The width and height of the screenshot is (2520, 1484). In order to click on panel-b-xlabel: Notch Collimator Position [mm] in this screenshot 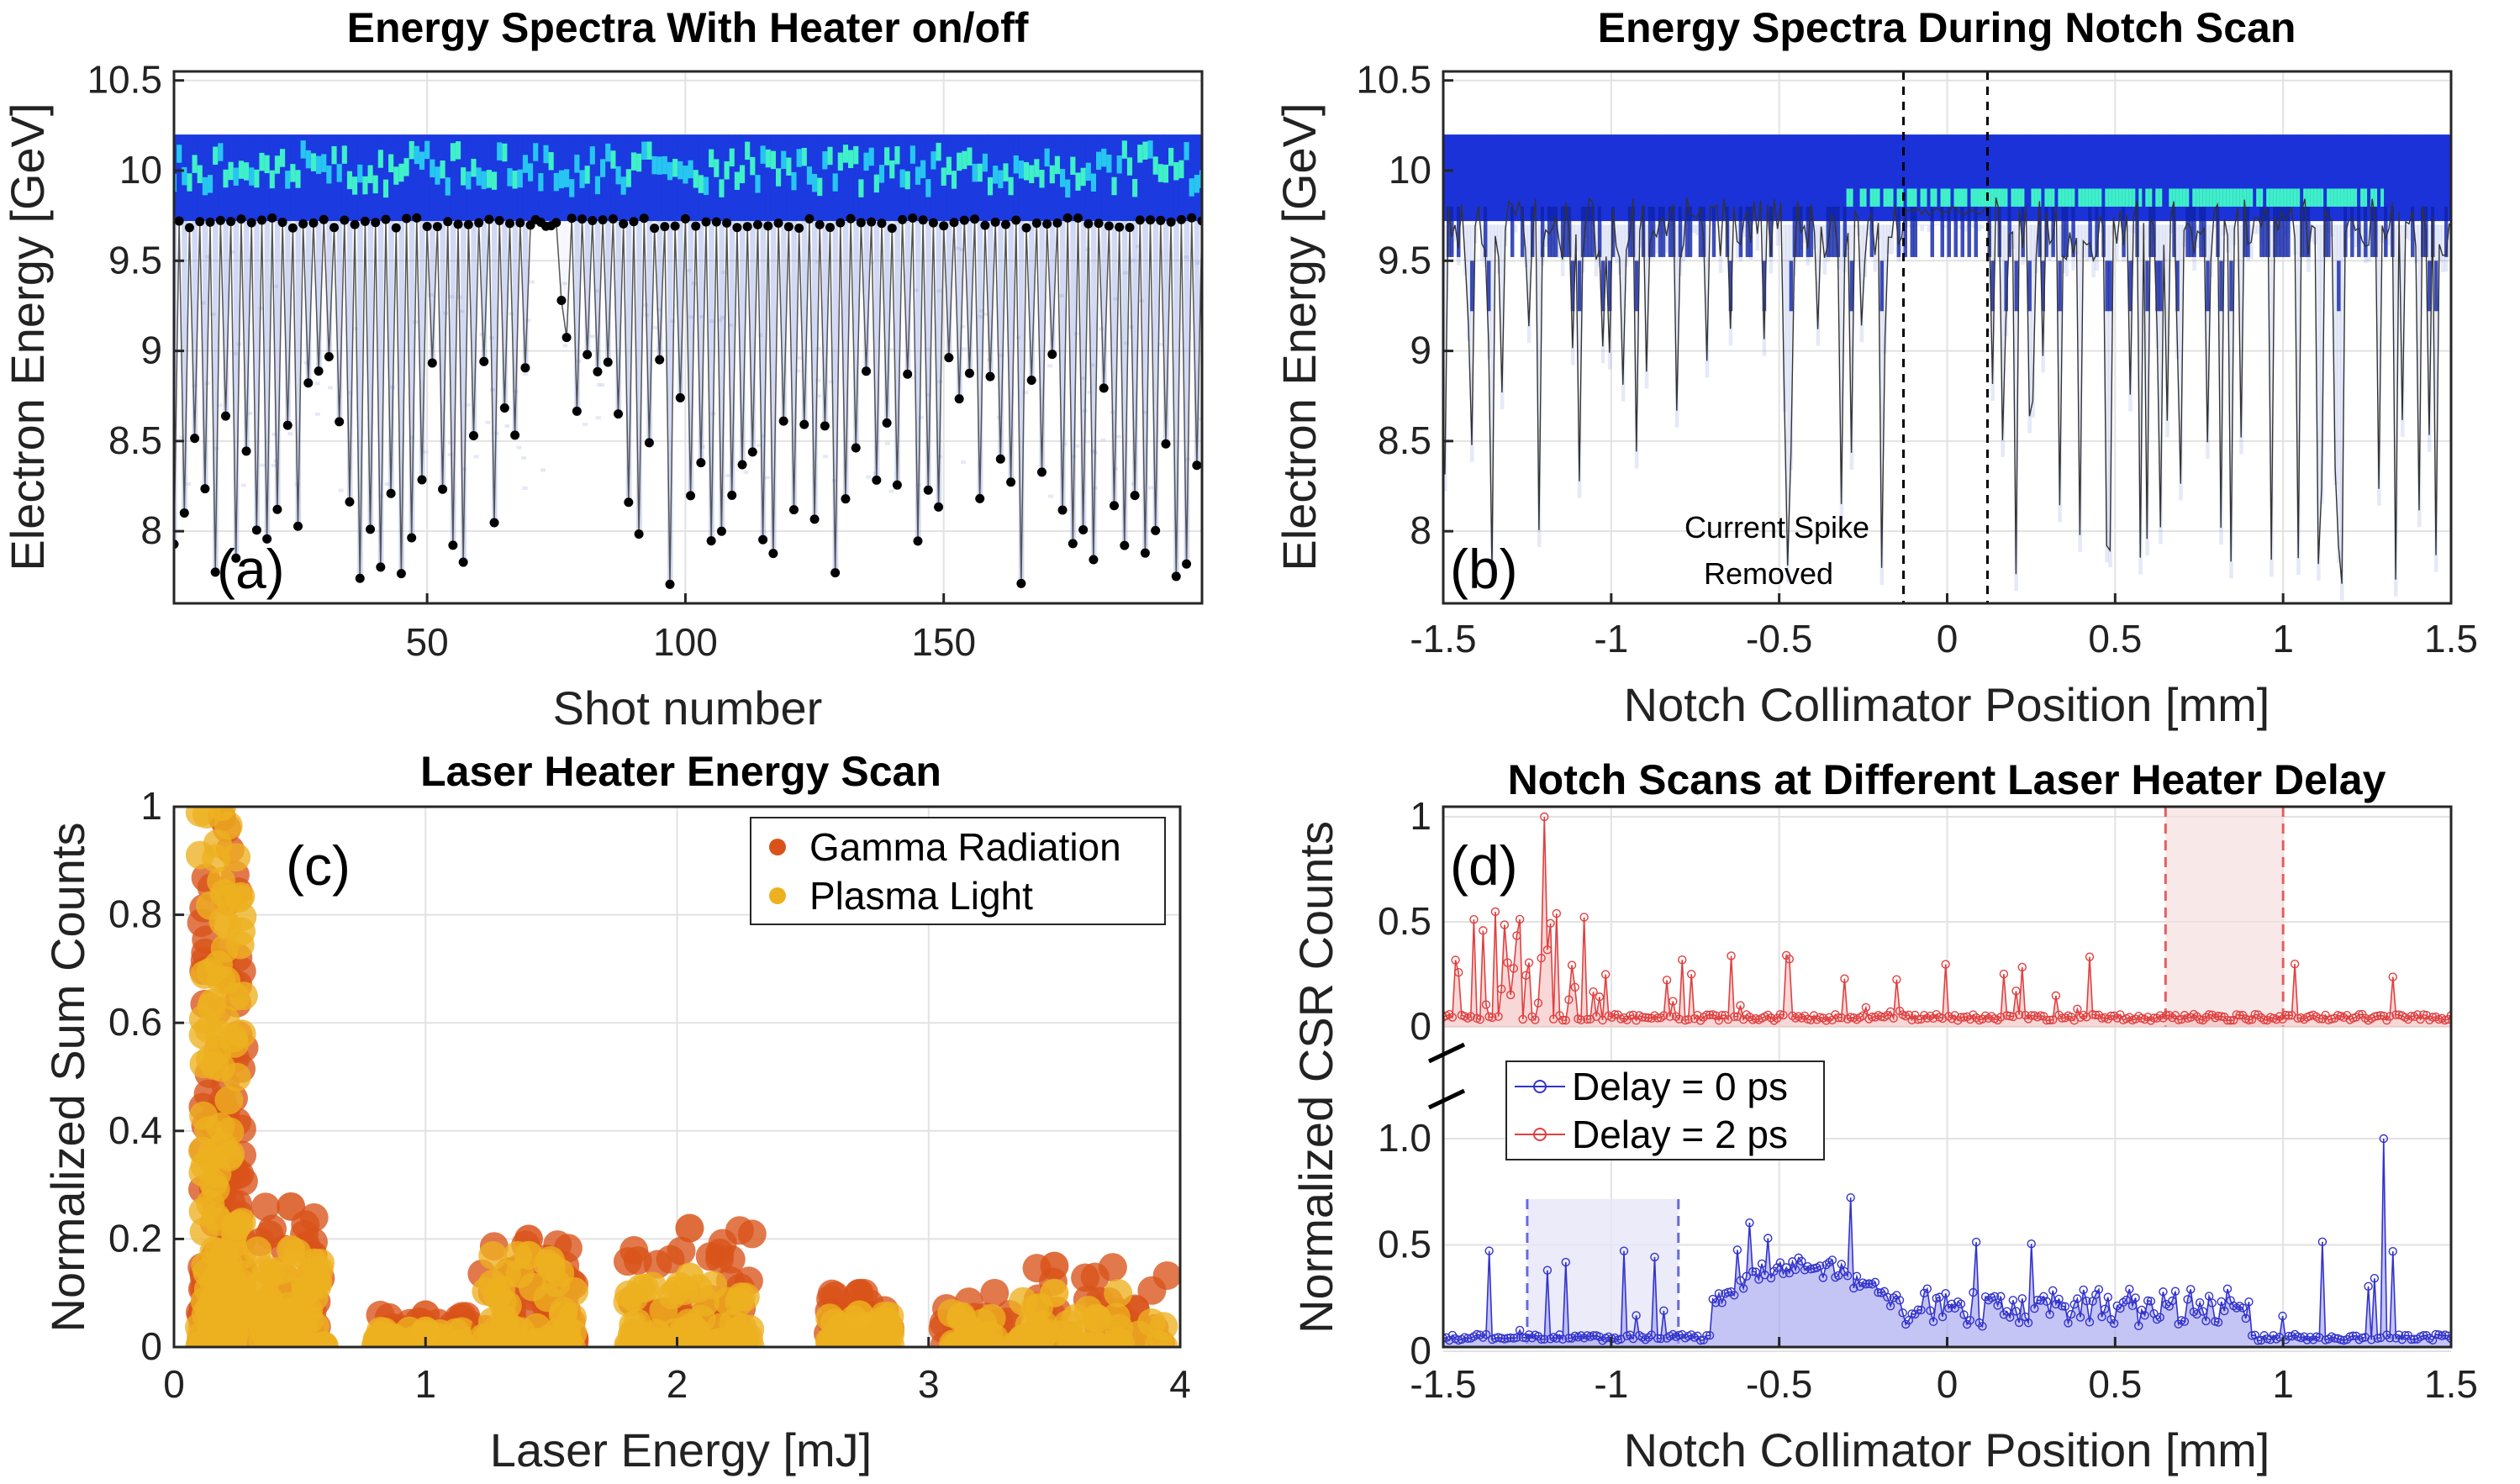, I will do `click(1947, 705)`.